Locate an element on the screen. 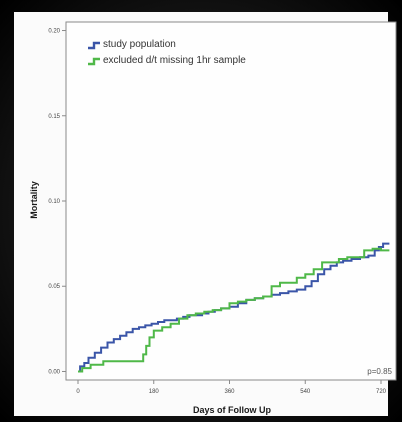 This screenshot has height=422, width=402. x-tick-label: 360 is located at coordinates (229, 392).